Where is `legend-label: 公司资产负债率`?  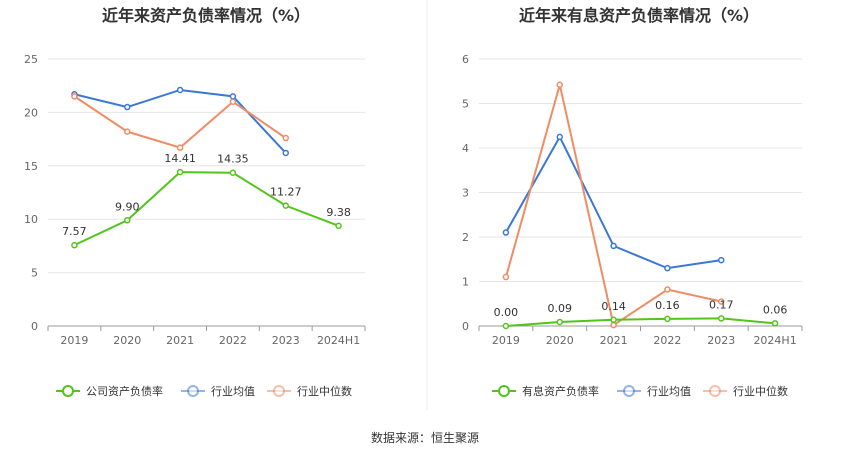 legend-label: 公司资产负债率 is located at coordinates (124, 391).